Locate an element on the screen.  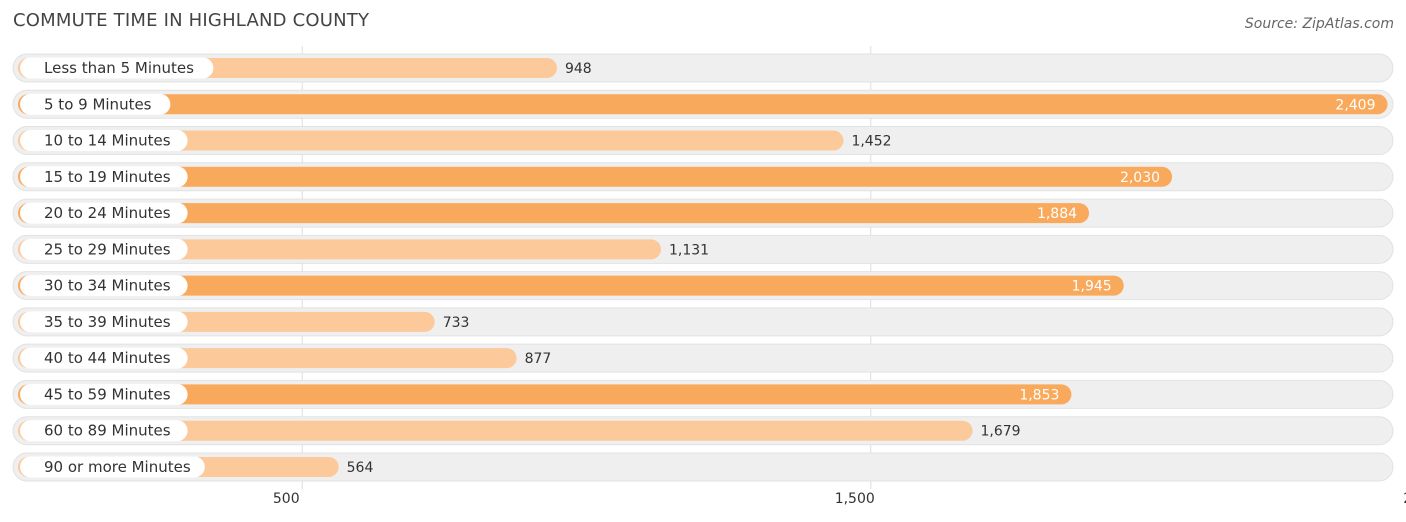
bar-row: 25 to 29 Minutes 1,131 is located at coordinates (703, 249).